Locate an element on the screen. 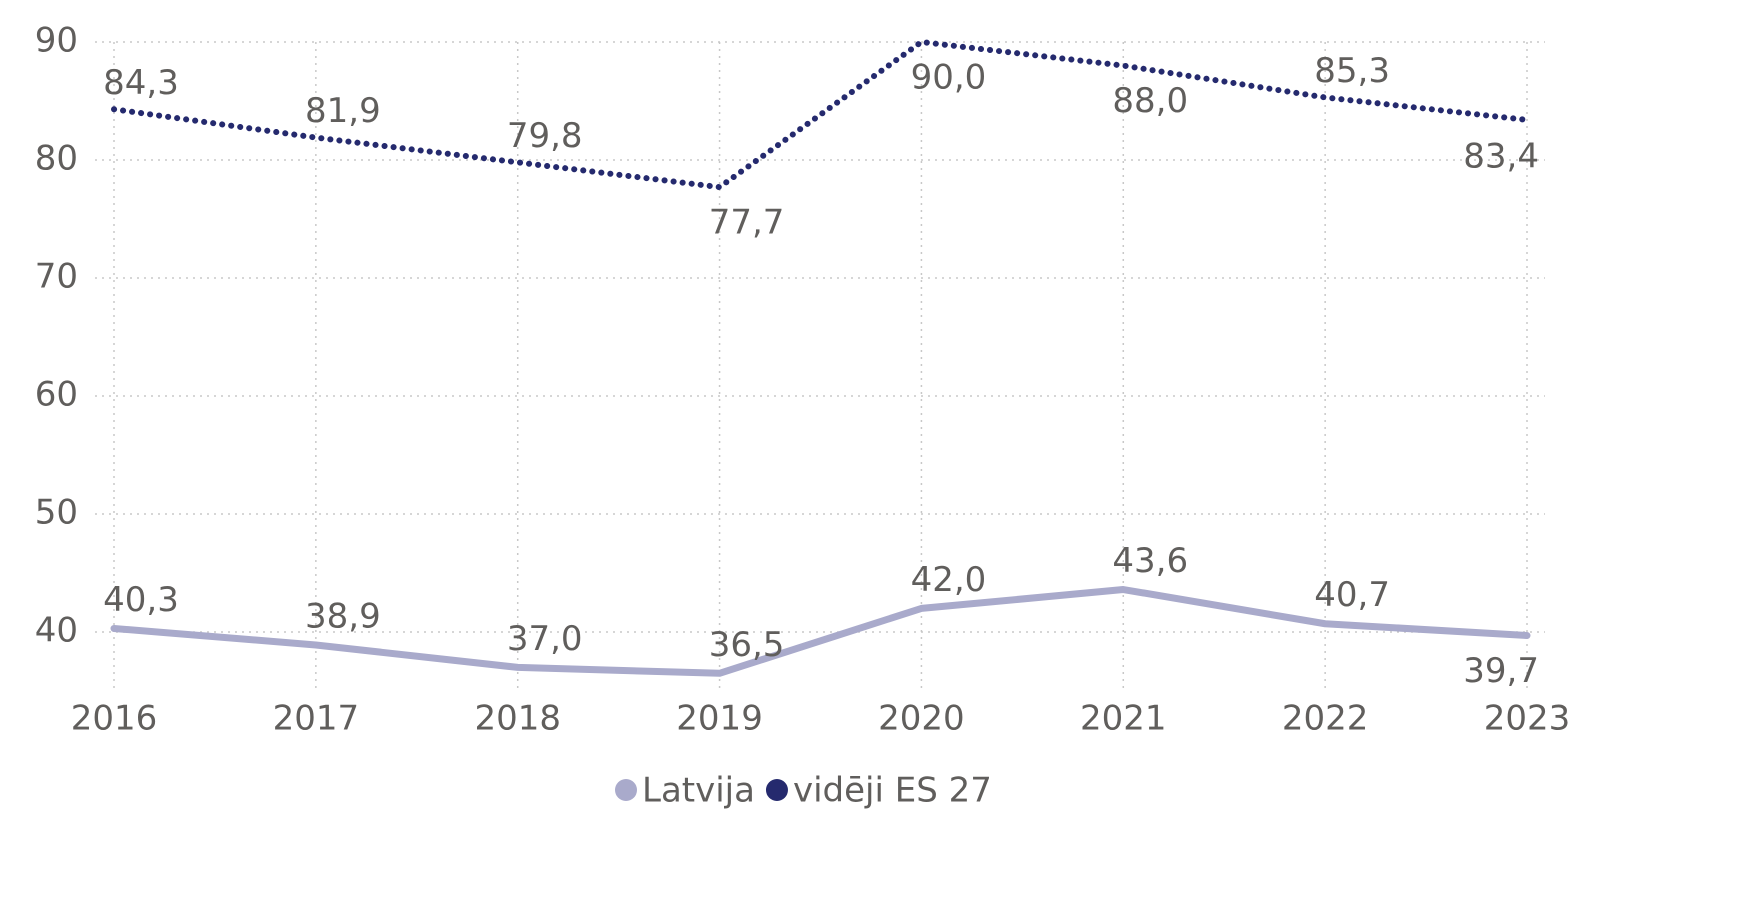 This screenshot has height=909, width=1756. data-label: 38,9 is located at coordinates (343, 616).